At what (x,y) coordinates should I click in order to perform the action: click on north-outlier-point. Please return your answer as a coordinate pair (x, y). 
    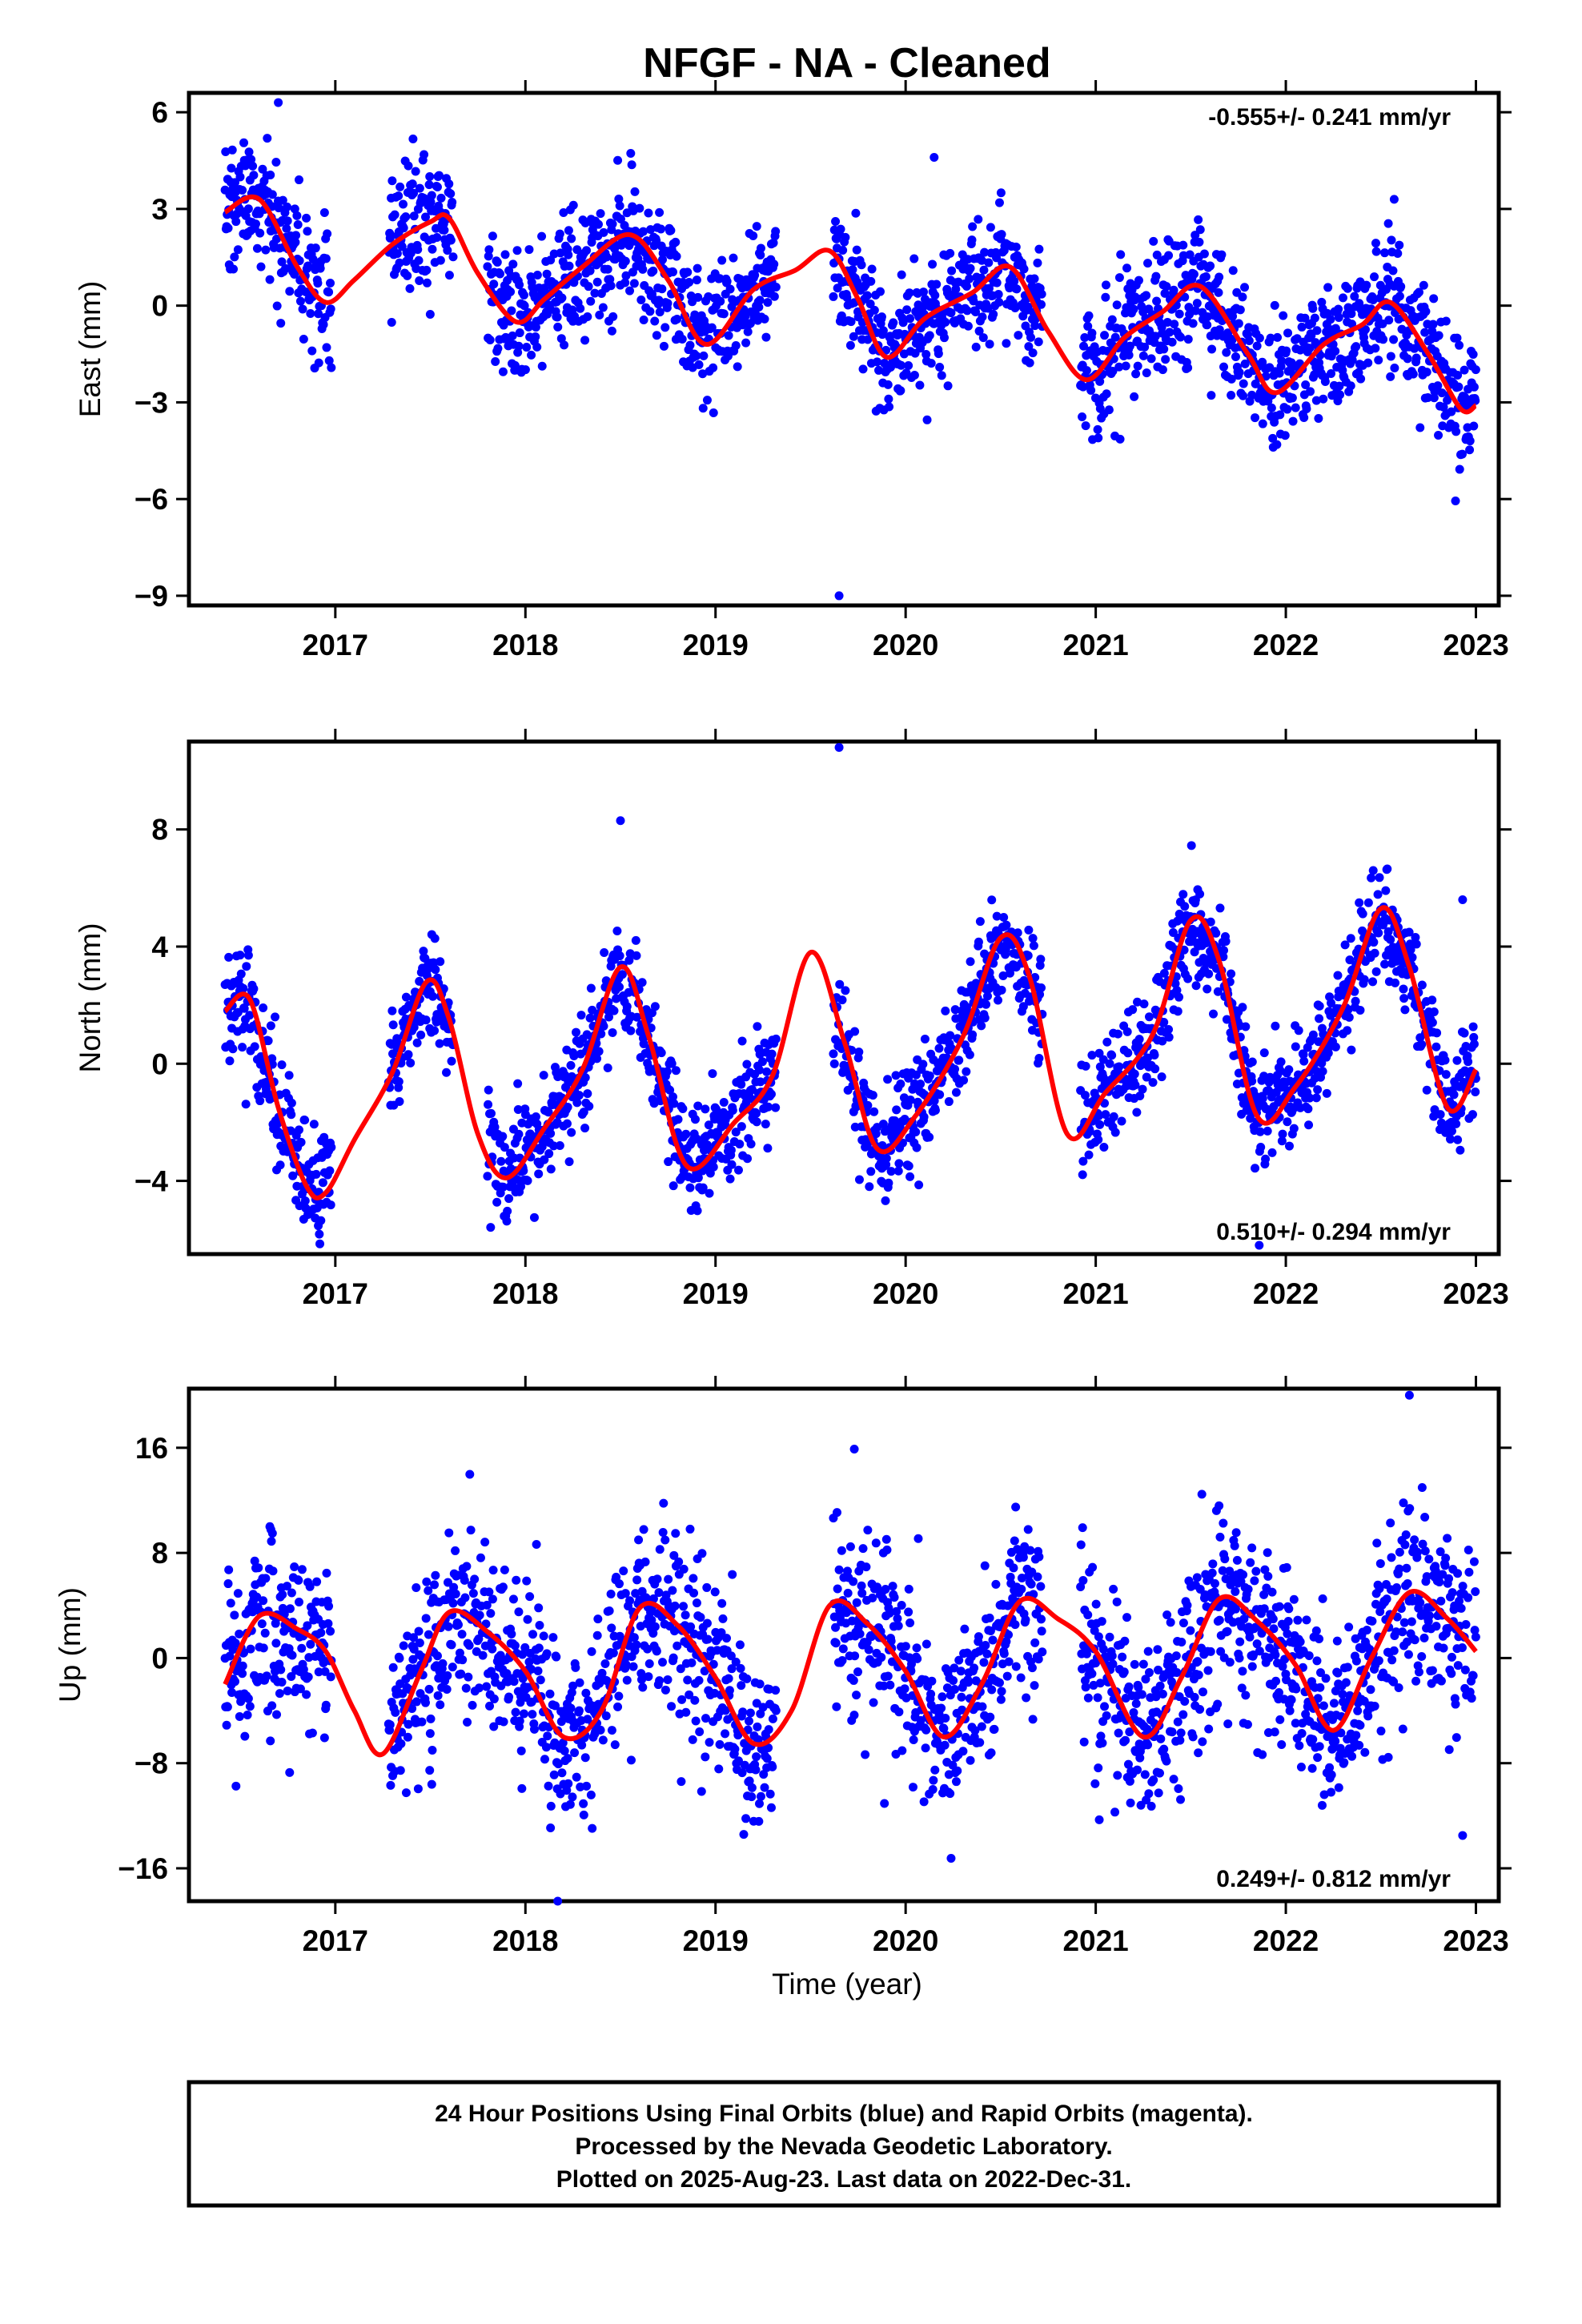
    Looking at the image, I should click on (1463, 899).